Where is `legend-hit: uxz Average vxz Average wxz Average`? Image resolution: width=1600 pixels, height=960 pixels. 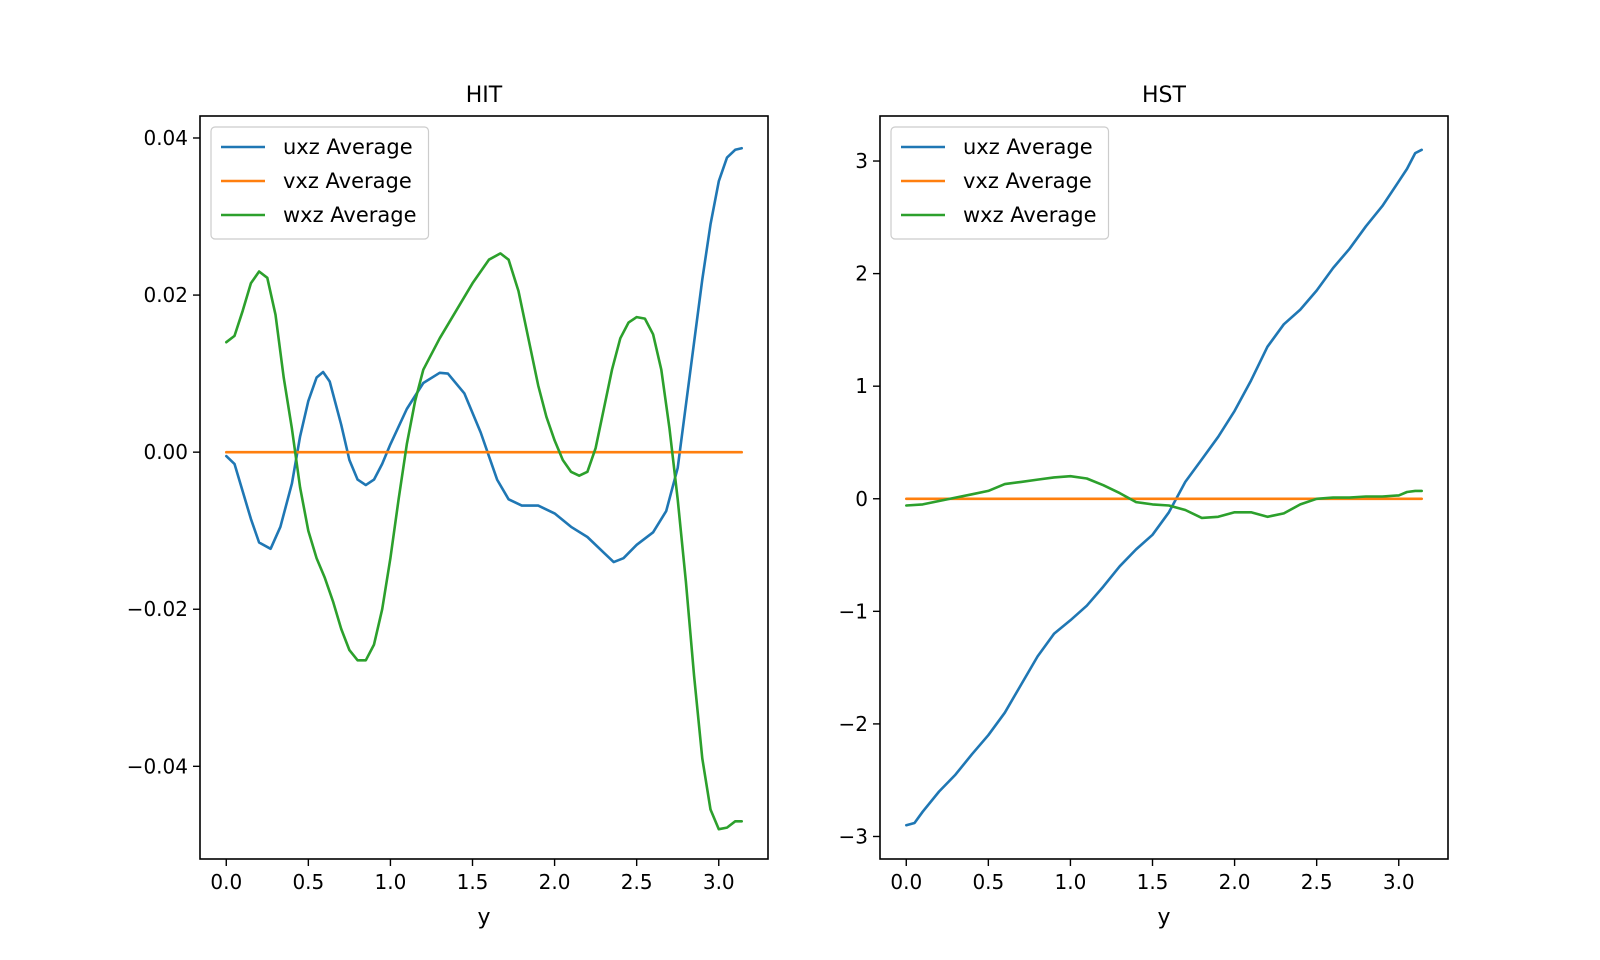 legend-hit: uxz Average vxz Average wxz Average is located at coordinates (320, 183).